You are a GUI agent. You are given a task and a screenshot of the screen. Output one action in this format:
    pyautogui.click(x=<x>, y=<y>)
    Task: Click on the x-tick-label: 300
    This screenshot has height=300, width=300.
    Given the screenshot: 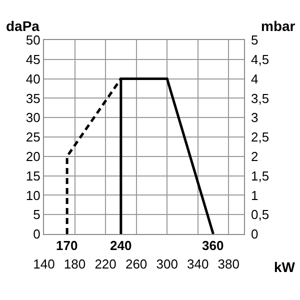 What is the action you would take?
    pyautogui.click(x=167, y=264)
    